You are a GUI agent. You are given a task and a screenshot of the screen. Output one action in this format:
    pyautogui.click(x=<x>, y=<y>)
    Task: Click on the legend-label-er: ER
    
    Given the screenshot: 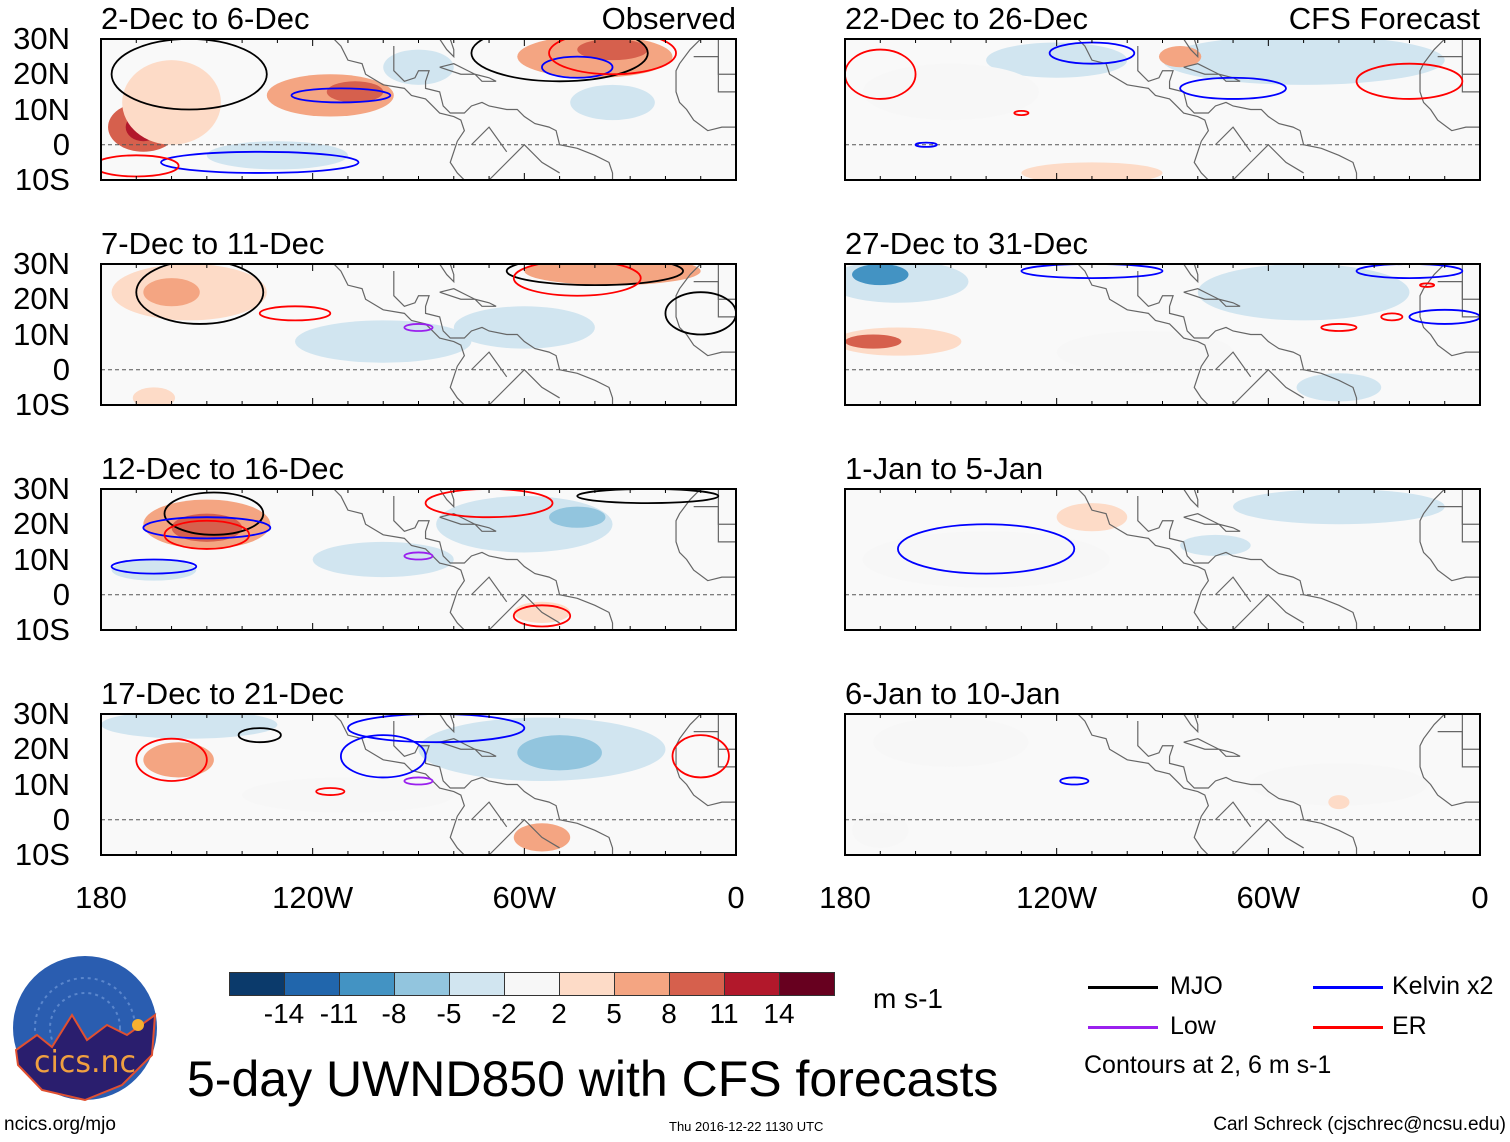 What is the action you would take?
    pyautogui.click(x=1409, y=1026)
    